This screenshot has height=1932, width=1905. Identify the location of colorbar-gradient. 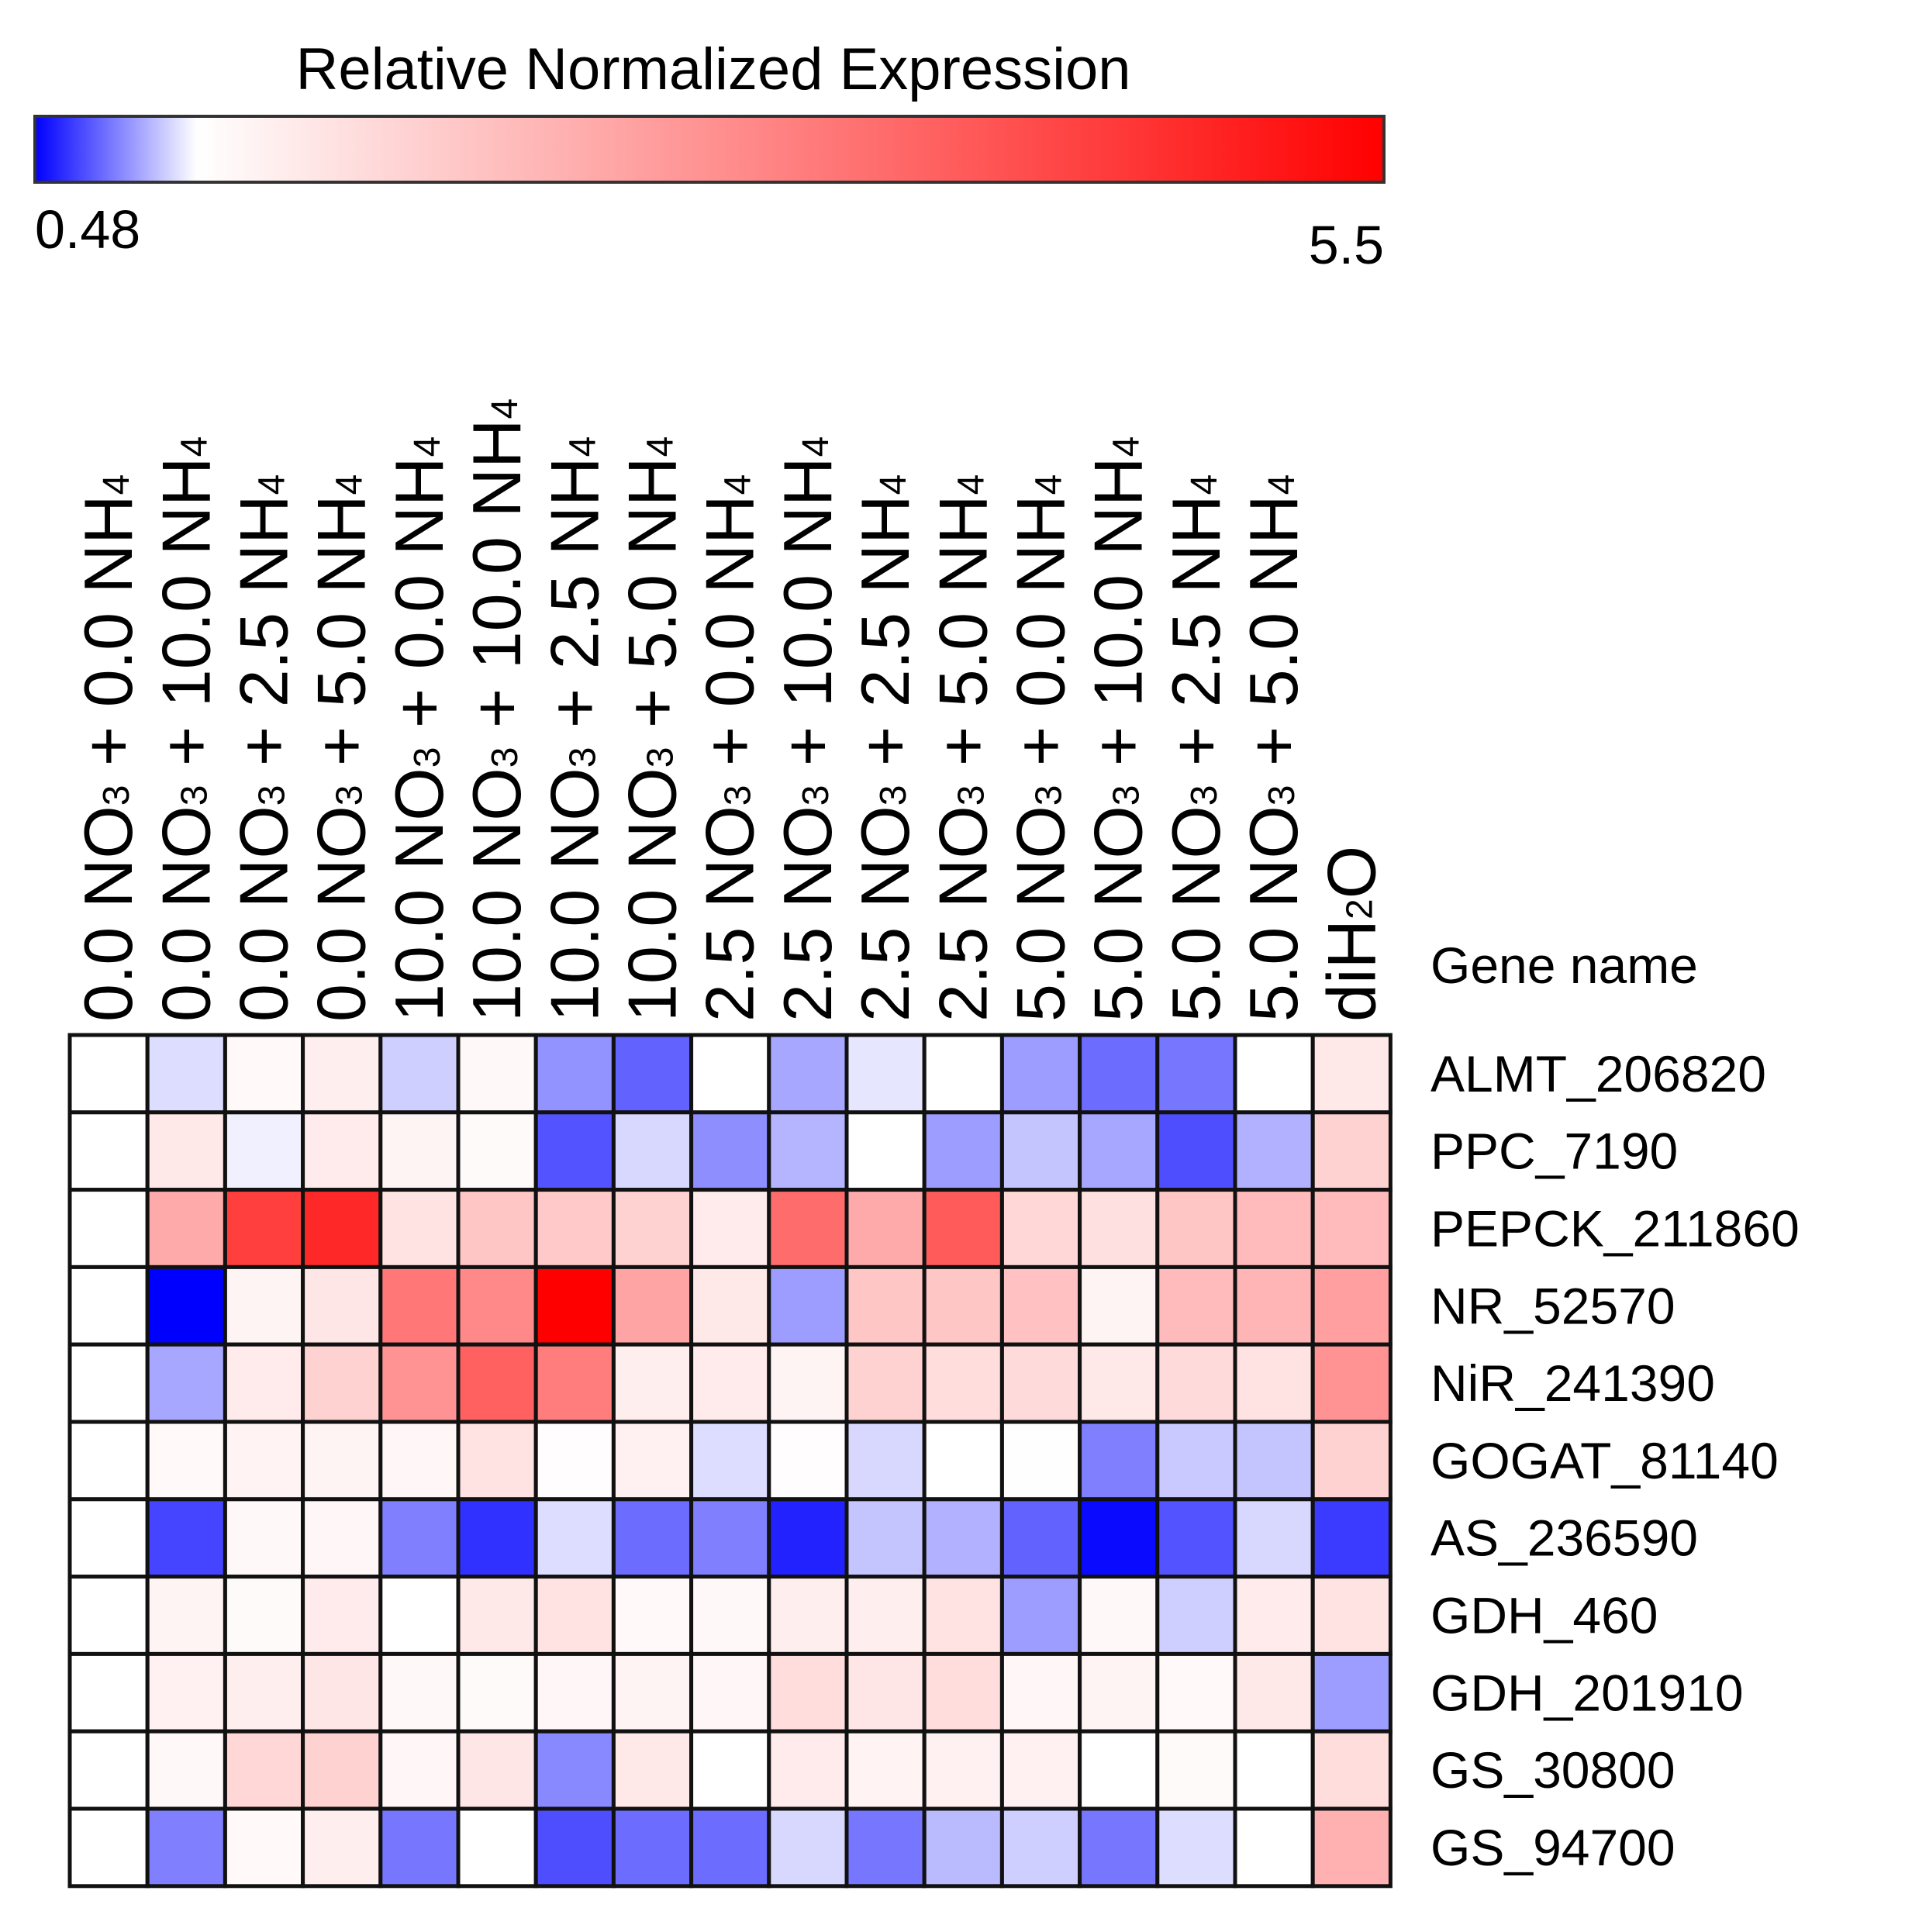
(710, 149).